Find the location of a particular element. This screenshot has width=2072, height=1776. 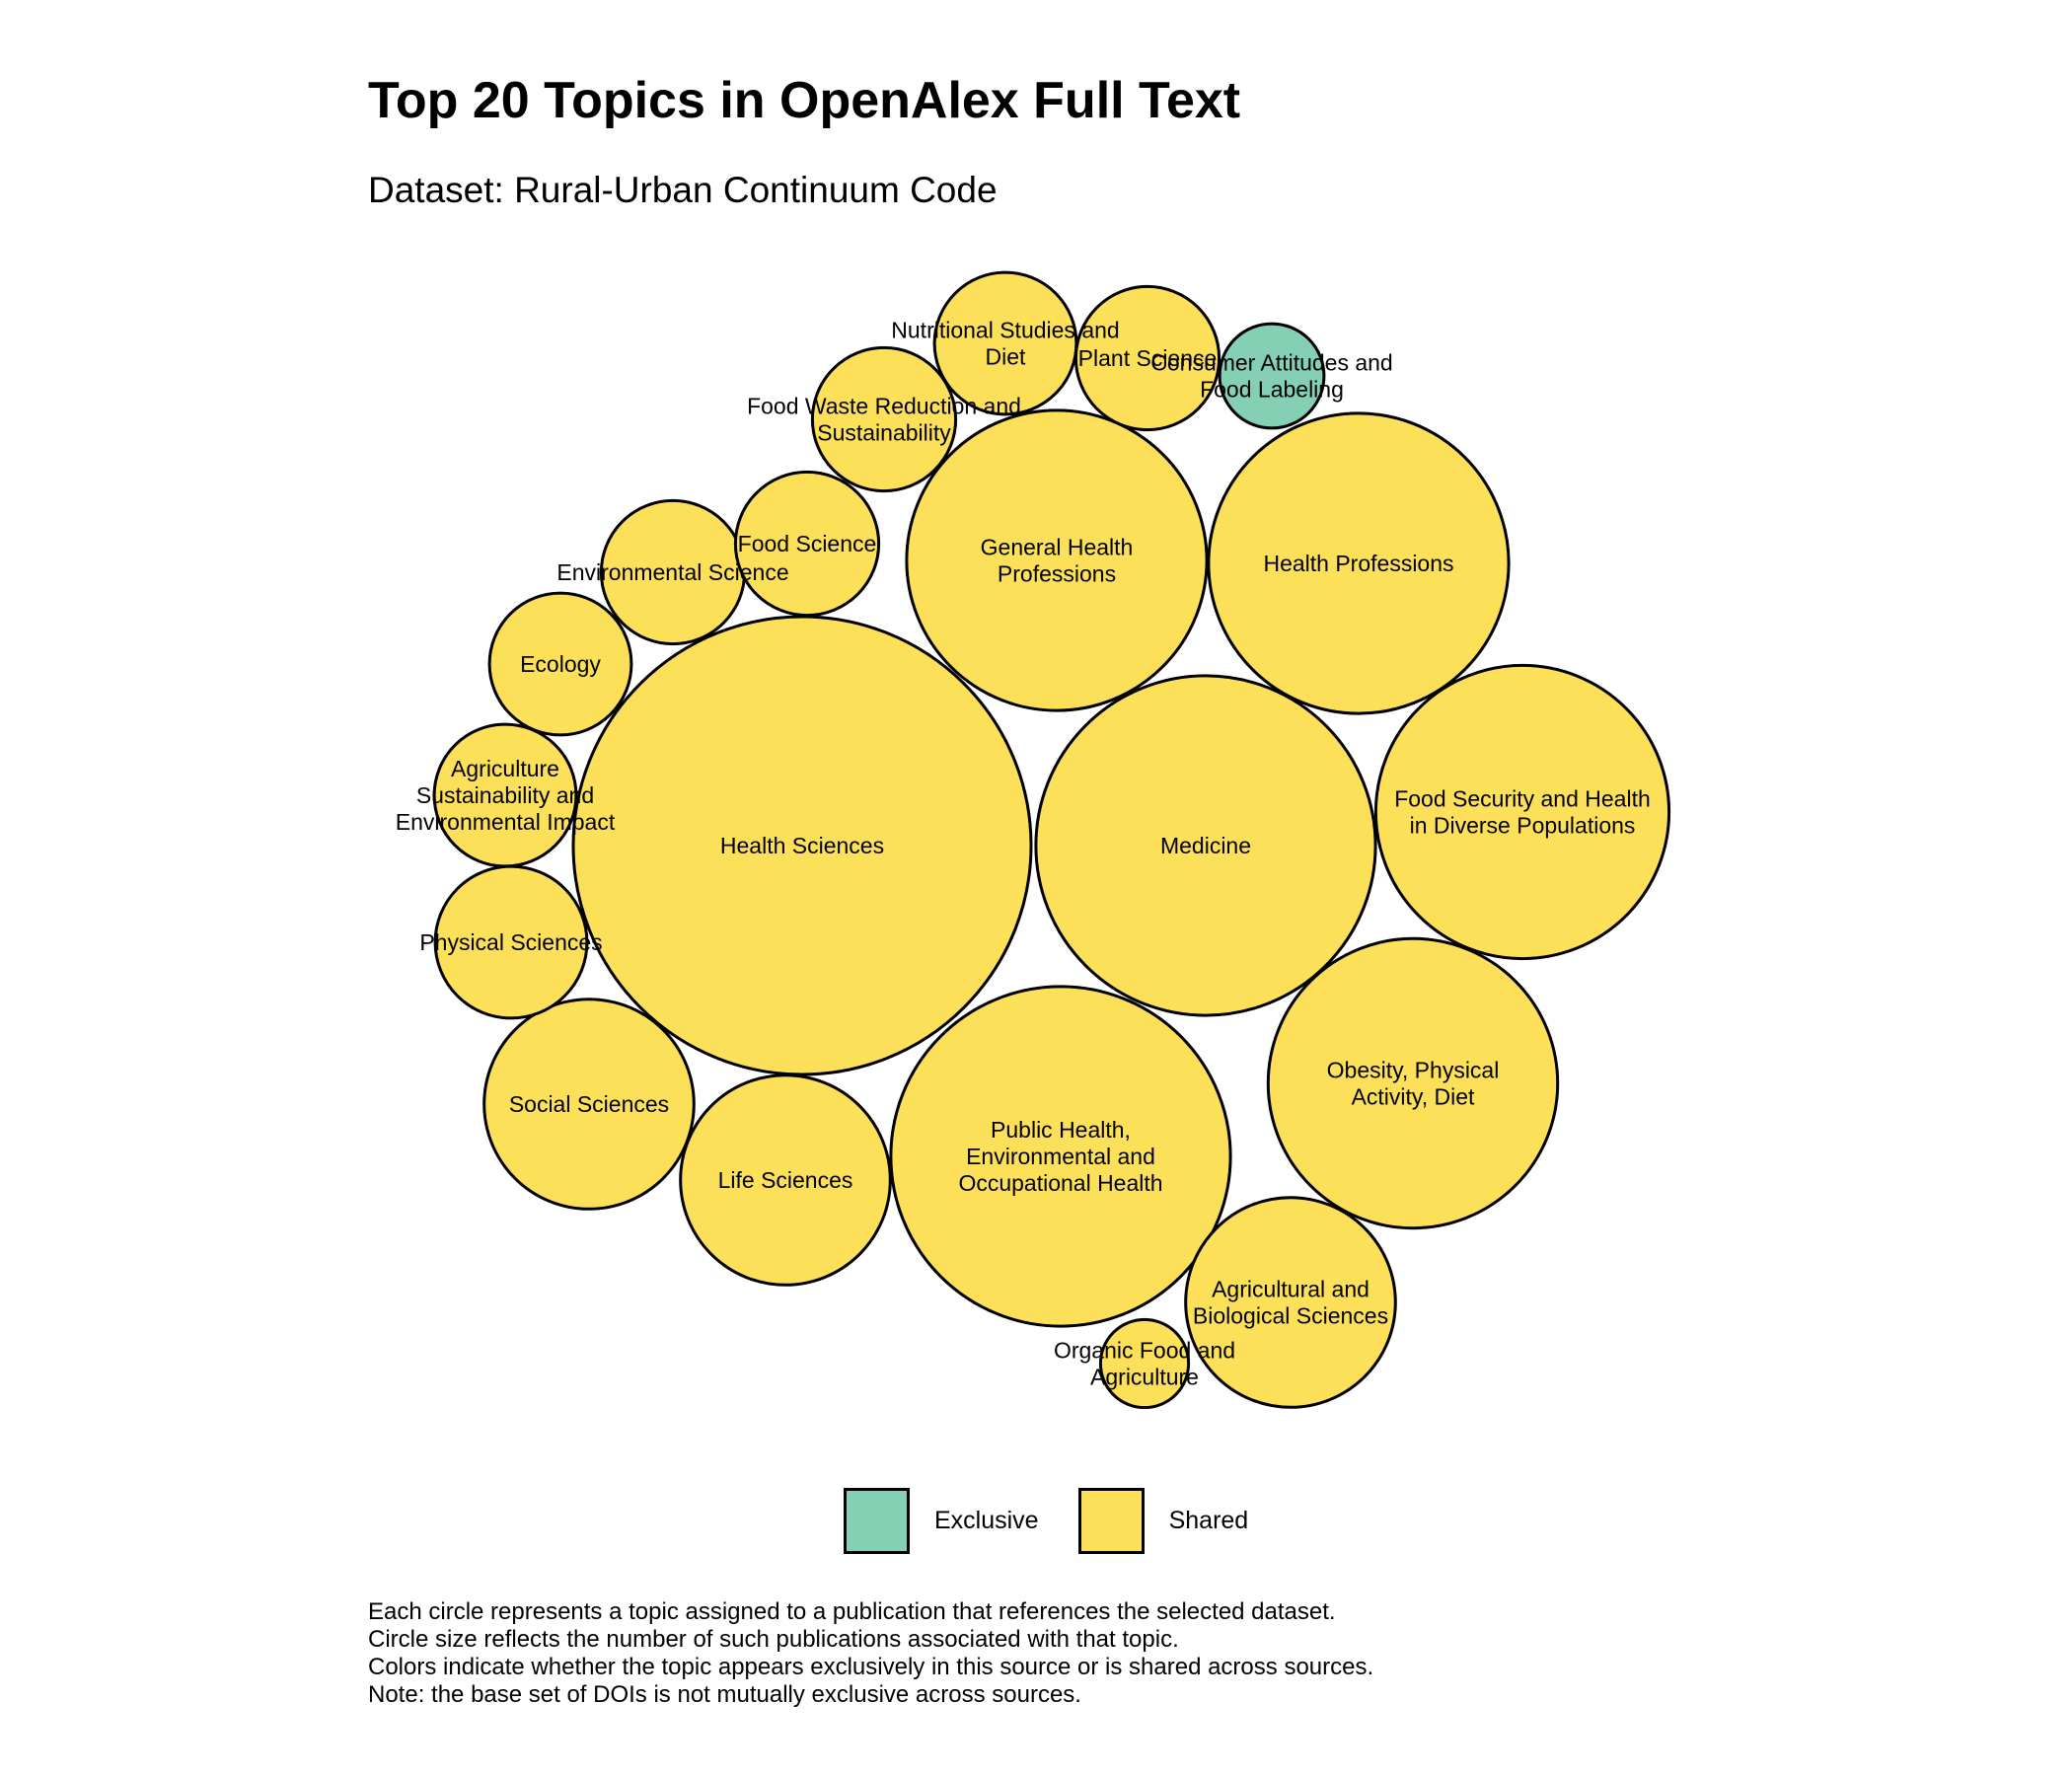

bubble-food-waste-reduction-and-sustainability is located at coordinates (884, 419).